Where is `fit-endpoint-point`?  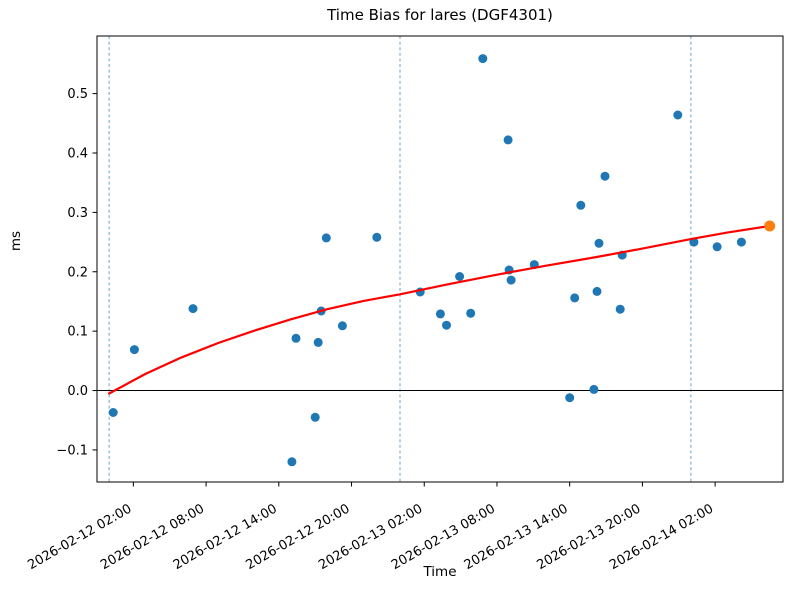
fit-endpoint-point is located at coordinates (770, 226).